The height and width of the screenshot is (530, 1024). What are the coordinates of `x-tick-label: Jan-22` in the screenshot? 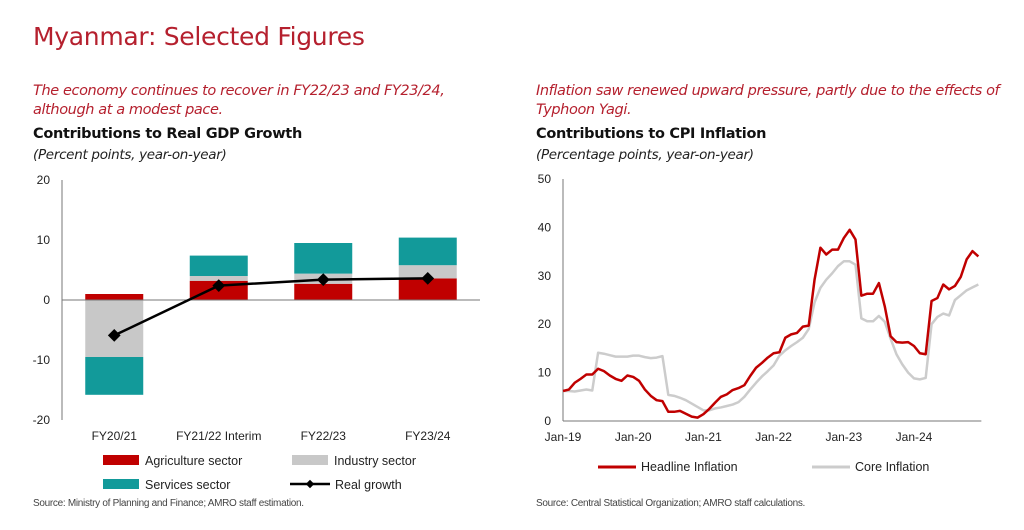 It's located at (773, 437).